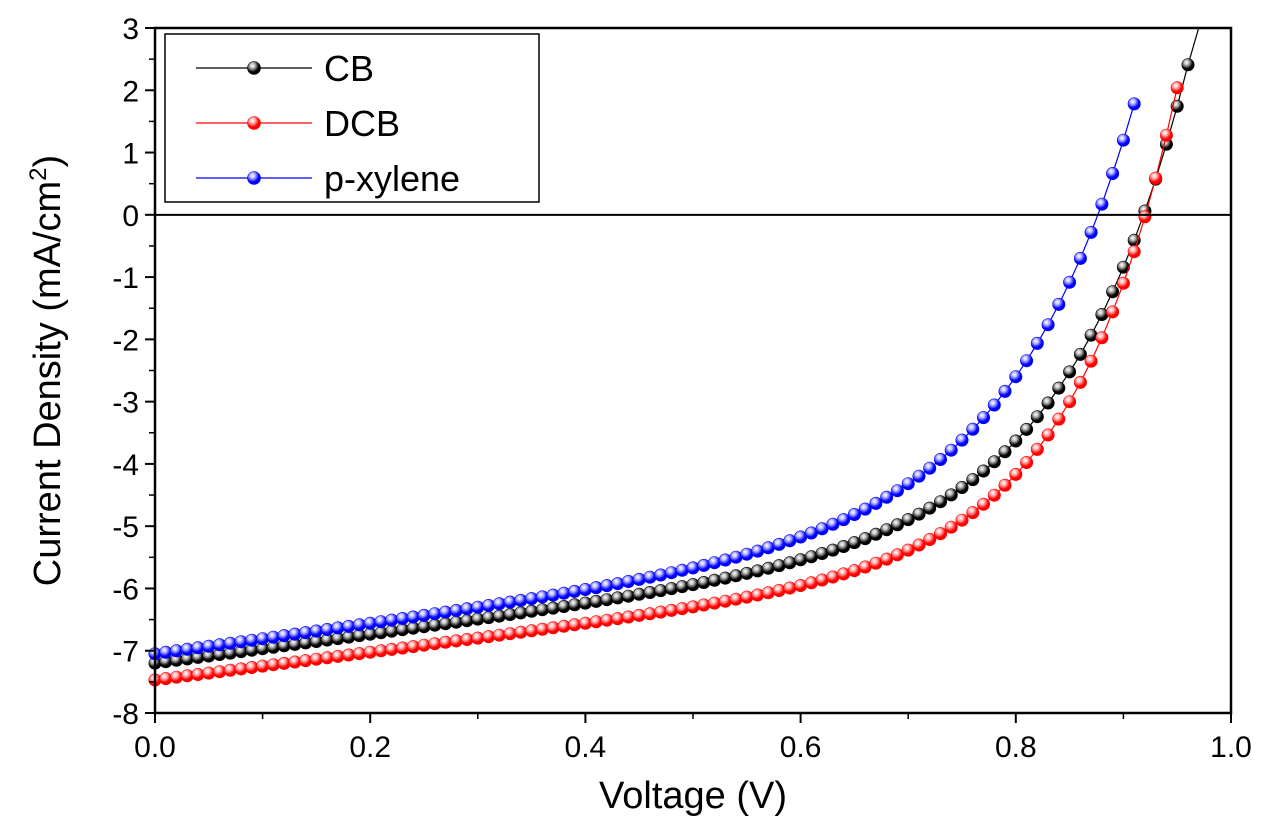 The image size is (1268, 819). Describe the element at coordinates (392, 178) in the screenshot. I see `legend-label: p-xylene` at that location.